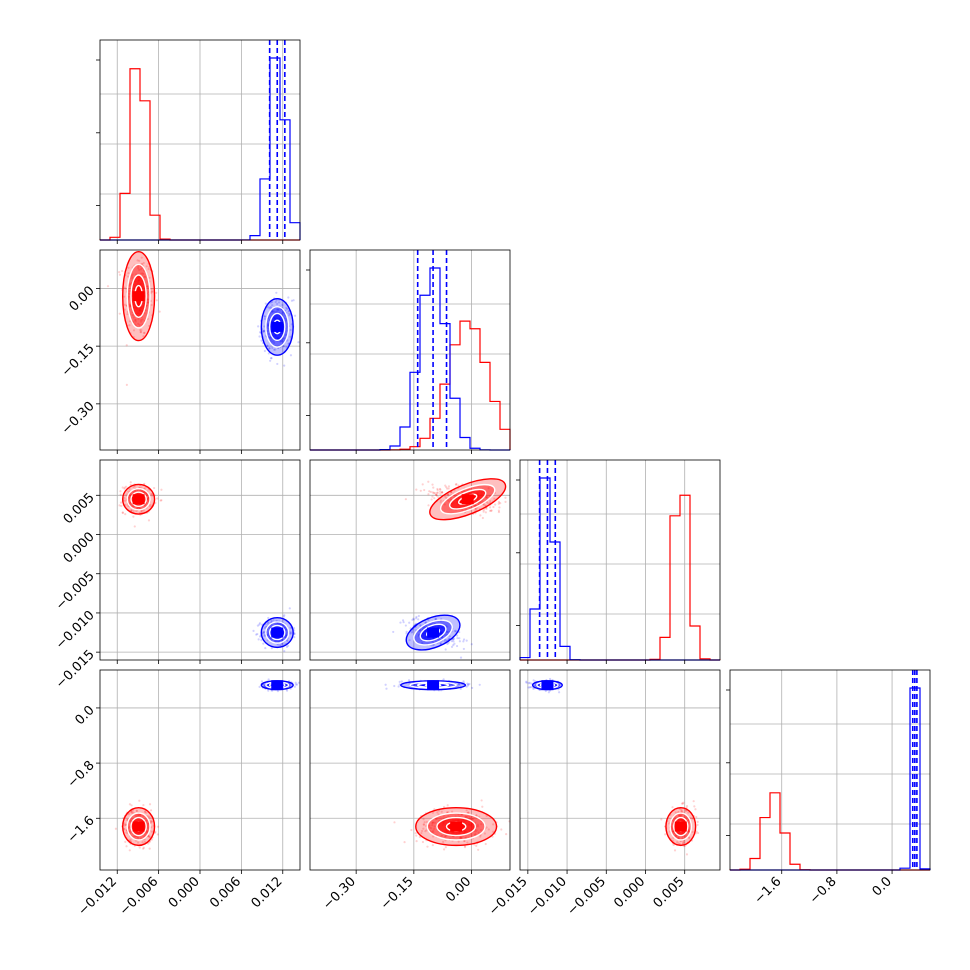 This screenshot has width=970, height=970. Describe the element at coordinates (81, 774) in the screenshot. I see `y-tick-label: −0.8` at that location.